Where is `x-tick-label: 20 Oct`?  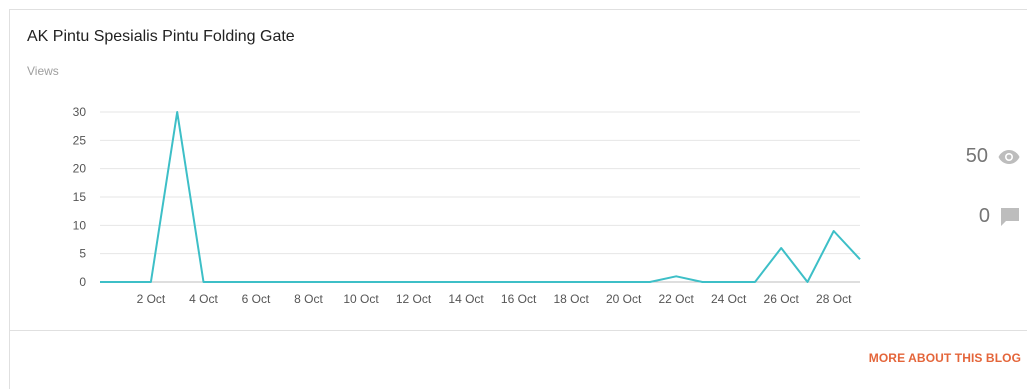 x-tick-label: 20 Oct is located at coordinates (624, 299).